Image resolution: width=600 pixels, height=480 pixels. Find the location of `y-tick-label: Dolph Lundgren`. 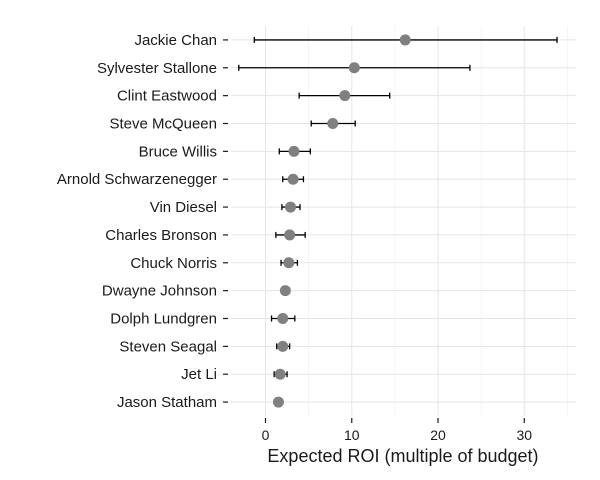

y-tick-label: Dolph Lundgren is located at coordinates (163, 319).